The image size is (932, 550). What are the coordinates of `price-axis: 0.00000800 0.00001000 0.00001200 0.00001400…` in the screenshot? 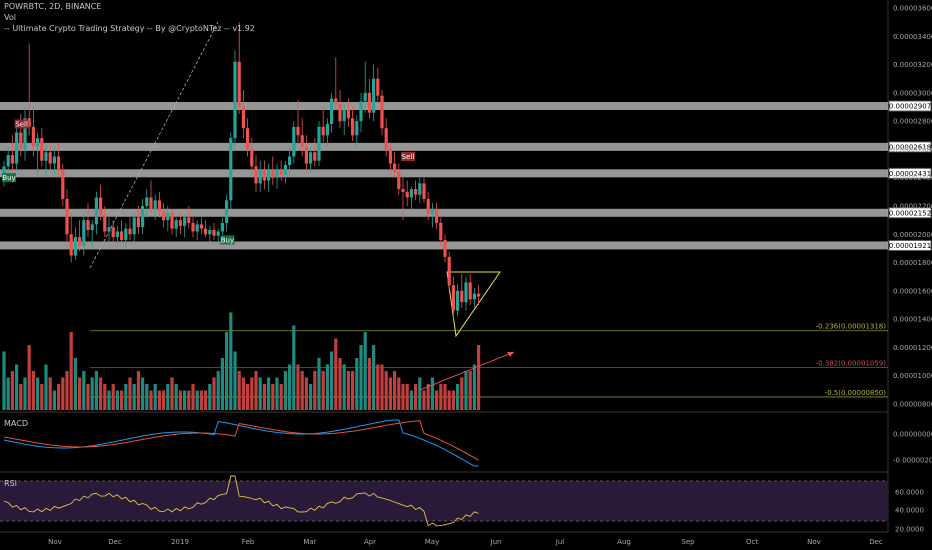 It's located at (912, 207).